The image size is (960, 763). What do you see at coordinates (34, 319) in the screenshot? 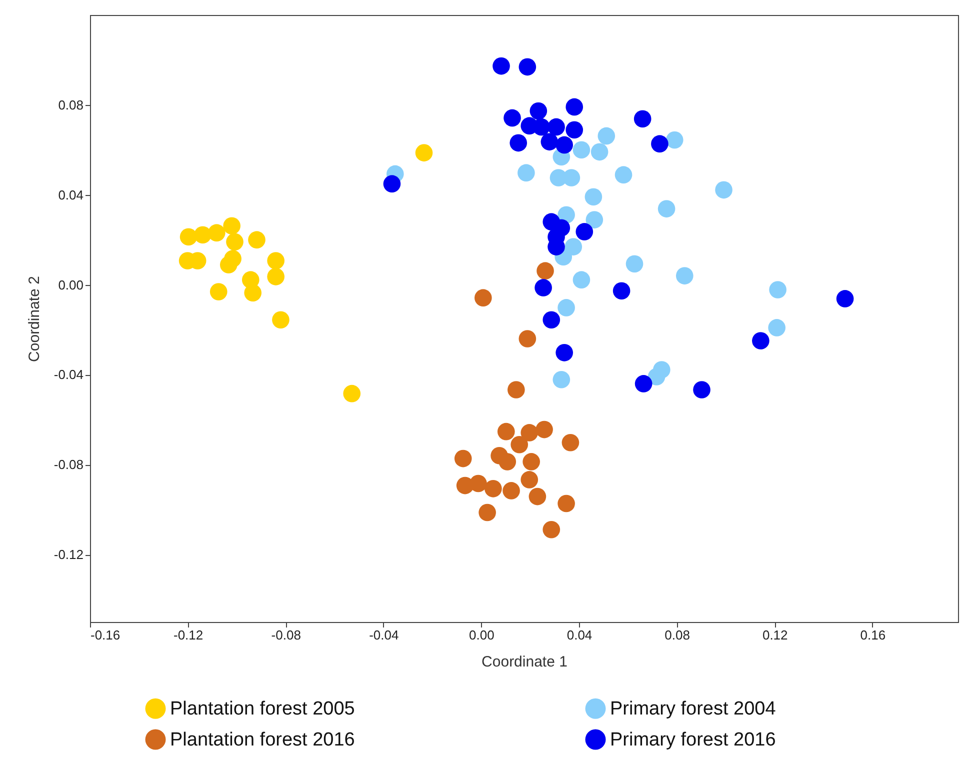
I see `y-axis-title: Coordinate 2` at bounding box center [34, 319].